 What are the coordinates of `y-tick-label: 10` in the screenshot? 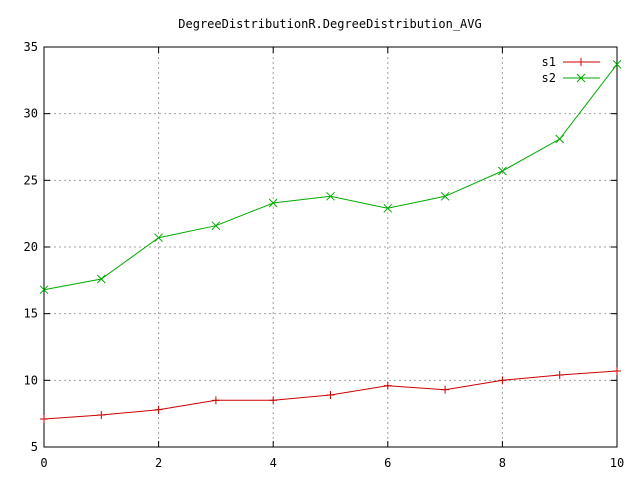 It's located at (31, 380).